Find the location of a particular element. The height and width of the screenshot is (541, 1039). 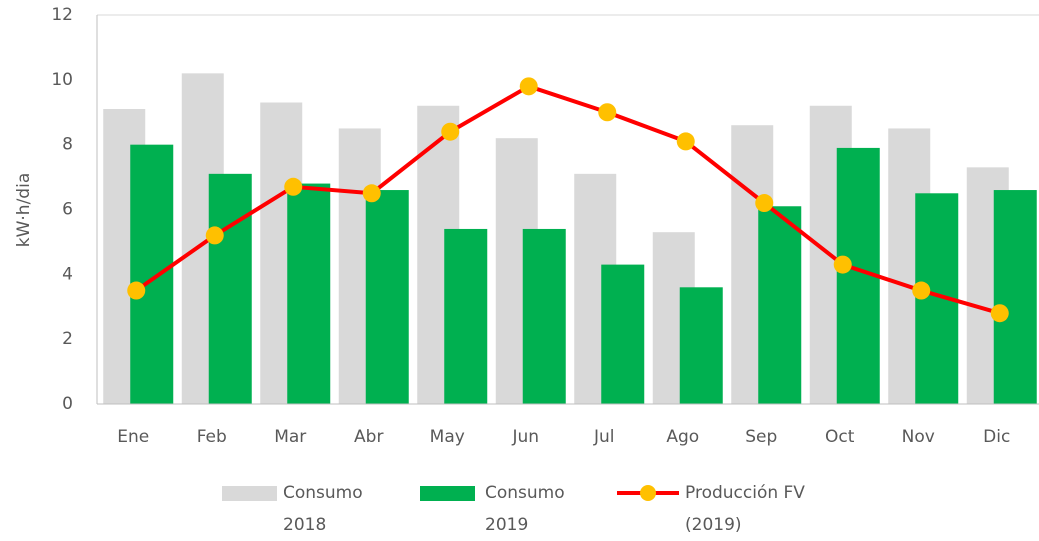

x-tick-label: Feb is located at coordinates (212, 437).